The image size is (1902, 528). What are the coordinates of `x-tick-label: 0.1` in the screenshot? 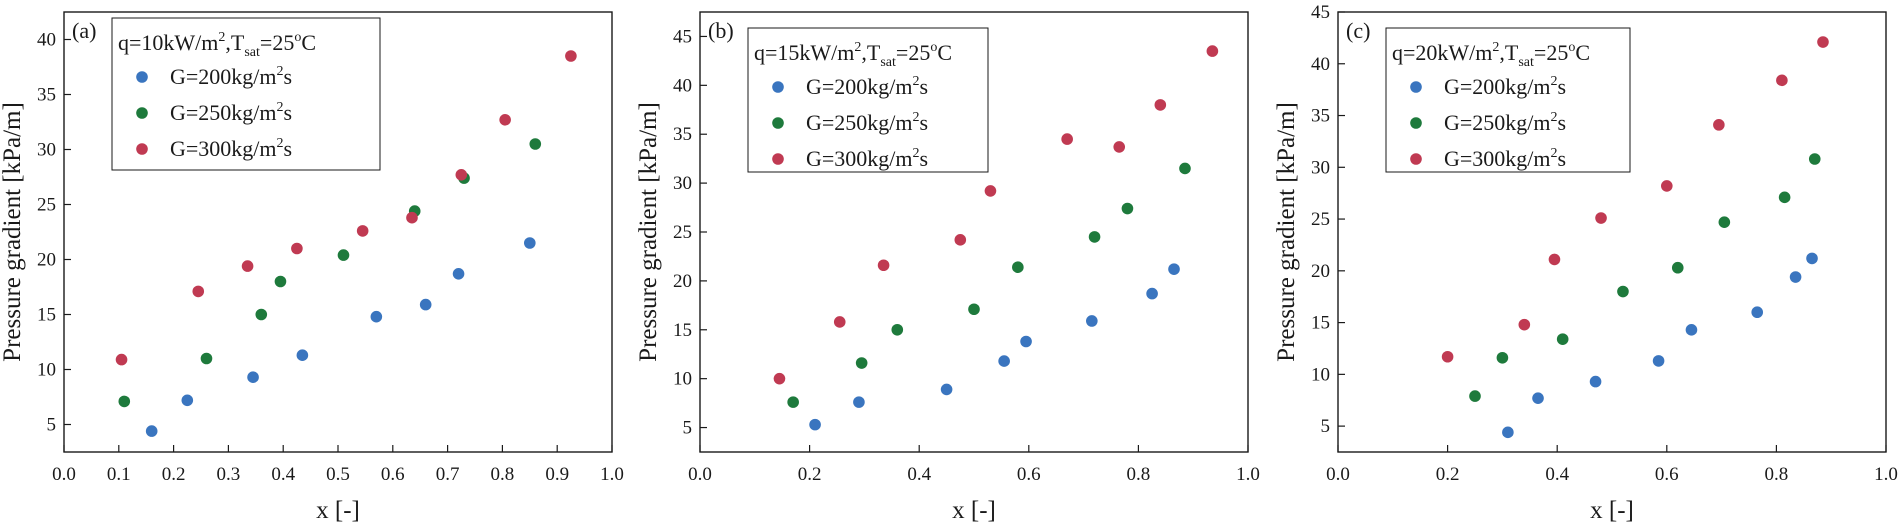 It's located at (119, 474).